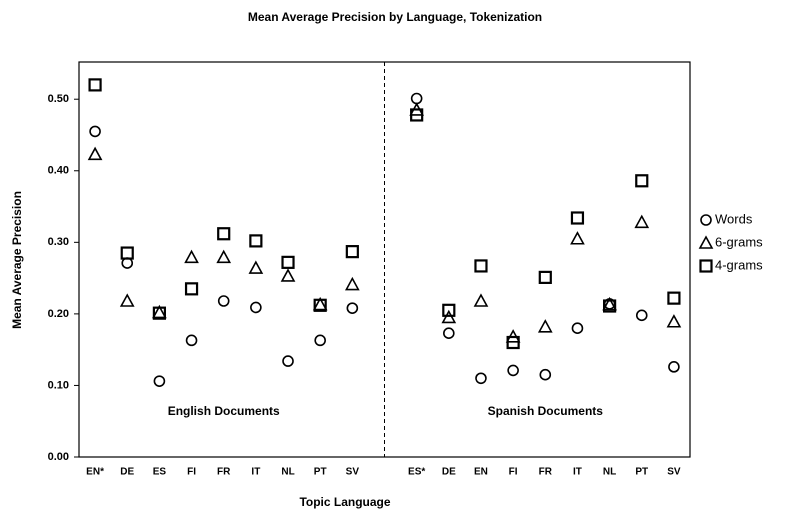  I want to click on y-tick-label: 0.10, so click(58, 385).